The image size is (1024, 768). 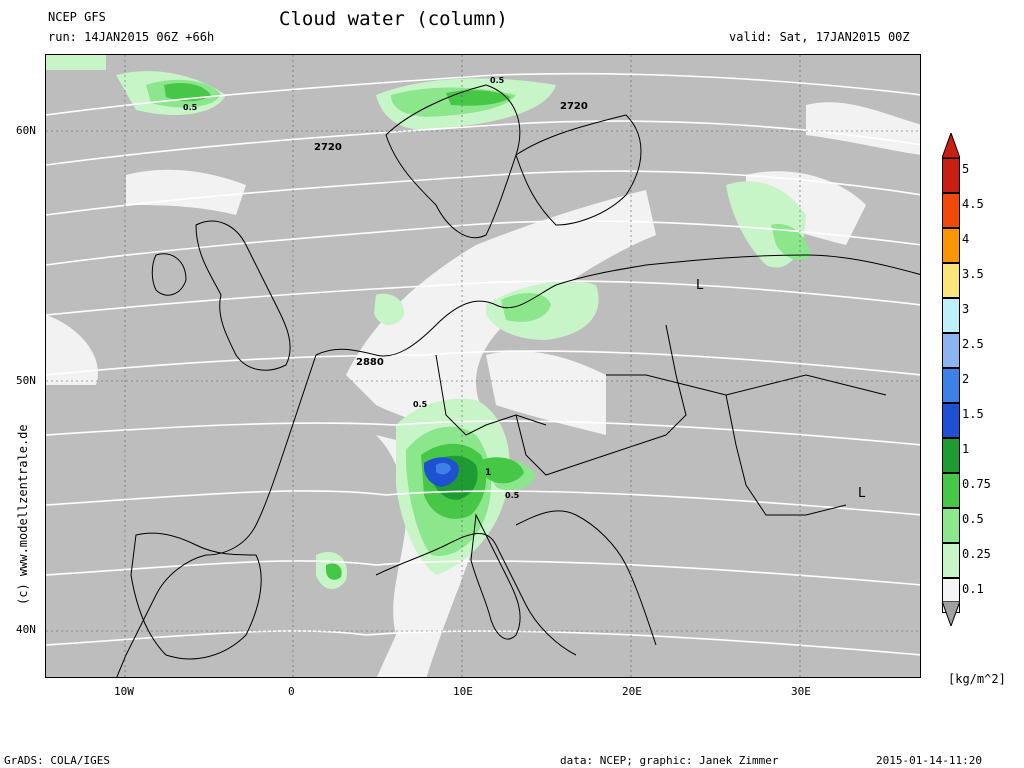 What do you see at coordinates (632, 691) in the screenshot?
I see `lon-label-20e: 20E` at bounding box center [632, 691].